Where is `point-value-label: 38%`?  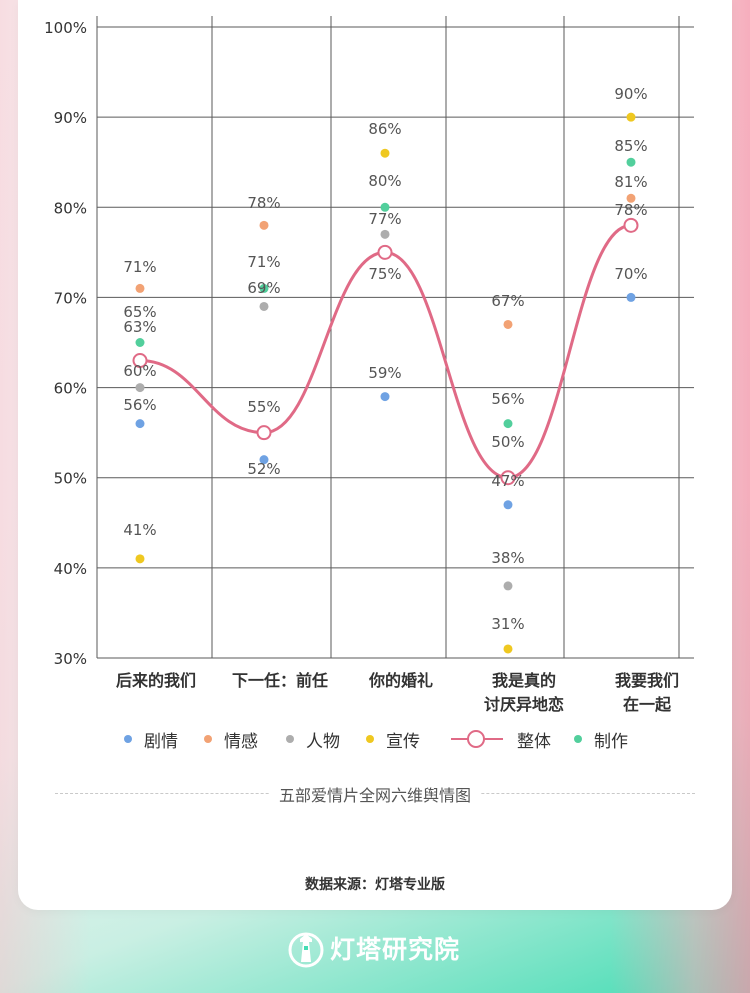
point-value-label: 38% is located at coordinates (507, 558).